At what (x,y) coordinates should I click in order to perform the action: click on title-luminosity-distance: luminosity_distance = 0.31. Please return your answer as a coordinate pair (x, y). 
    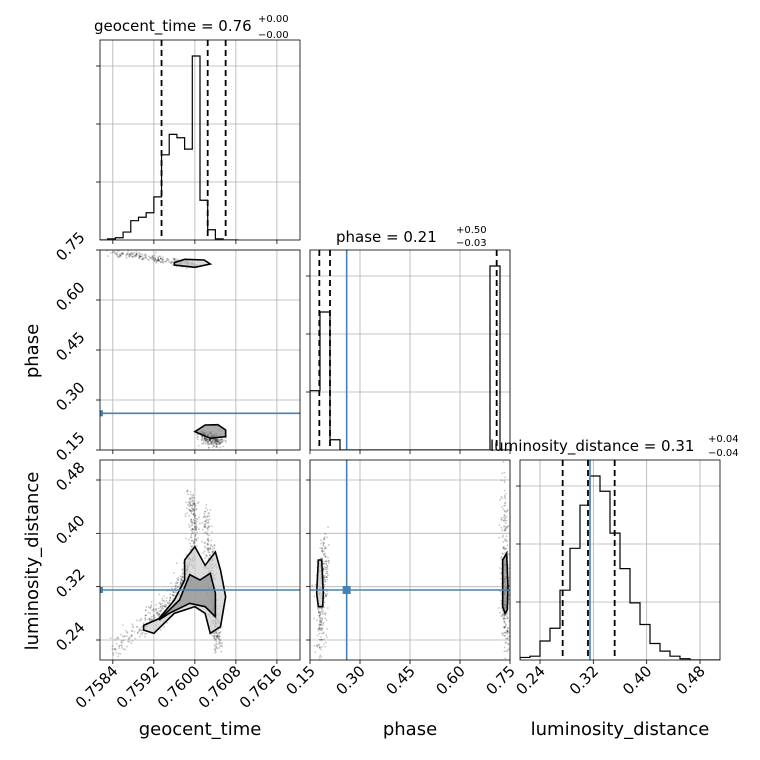
    Looking at the image, I should click on (592, 446).